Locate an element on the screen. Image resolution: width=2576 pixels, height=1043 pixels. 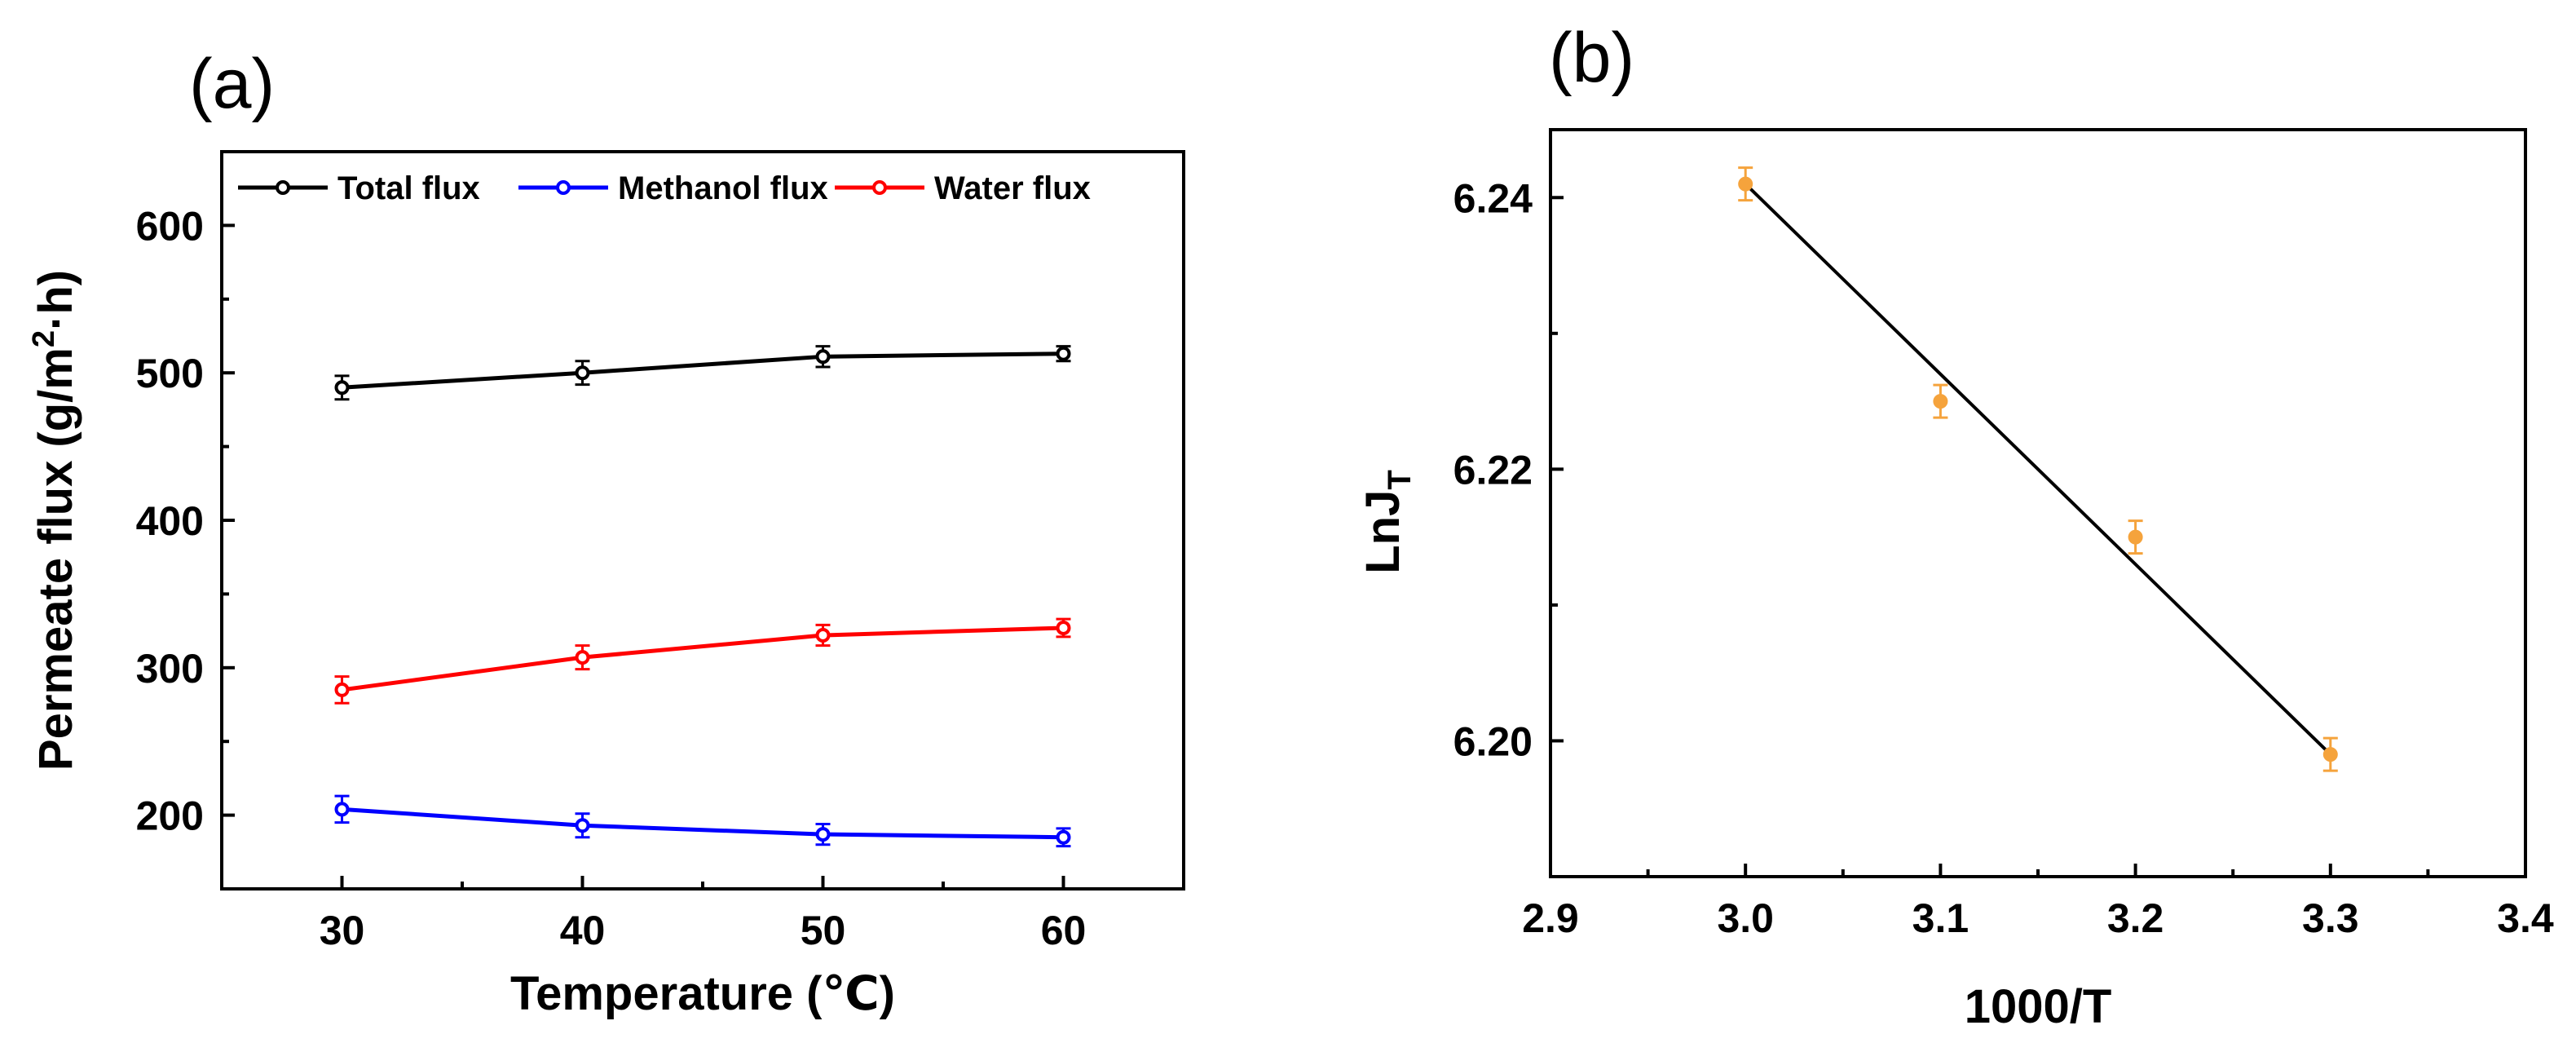
panel-a-series is located at coordinates (702, 596).